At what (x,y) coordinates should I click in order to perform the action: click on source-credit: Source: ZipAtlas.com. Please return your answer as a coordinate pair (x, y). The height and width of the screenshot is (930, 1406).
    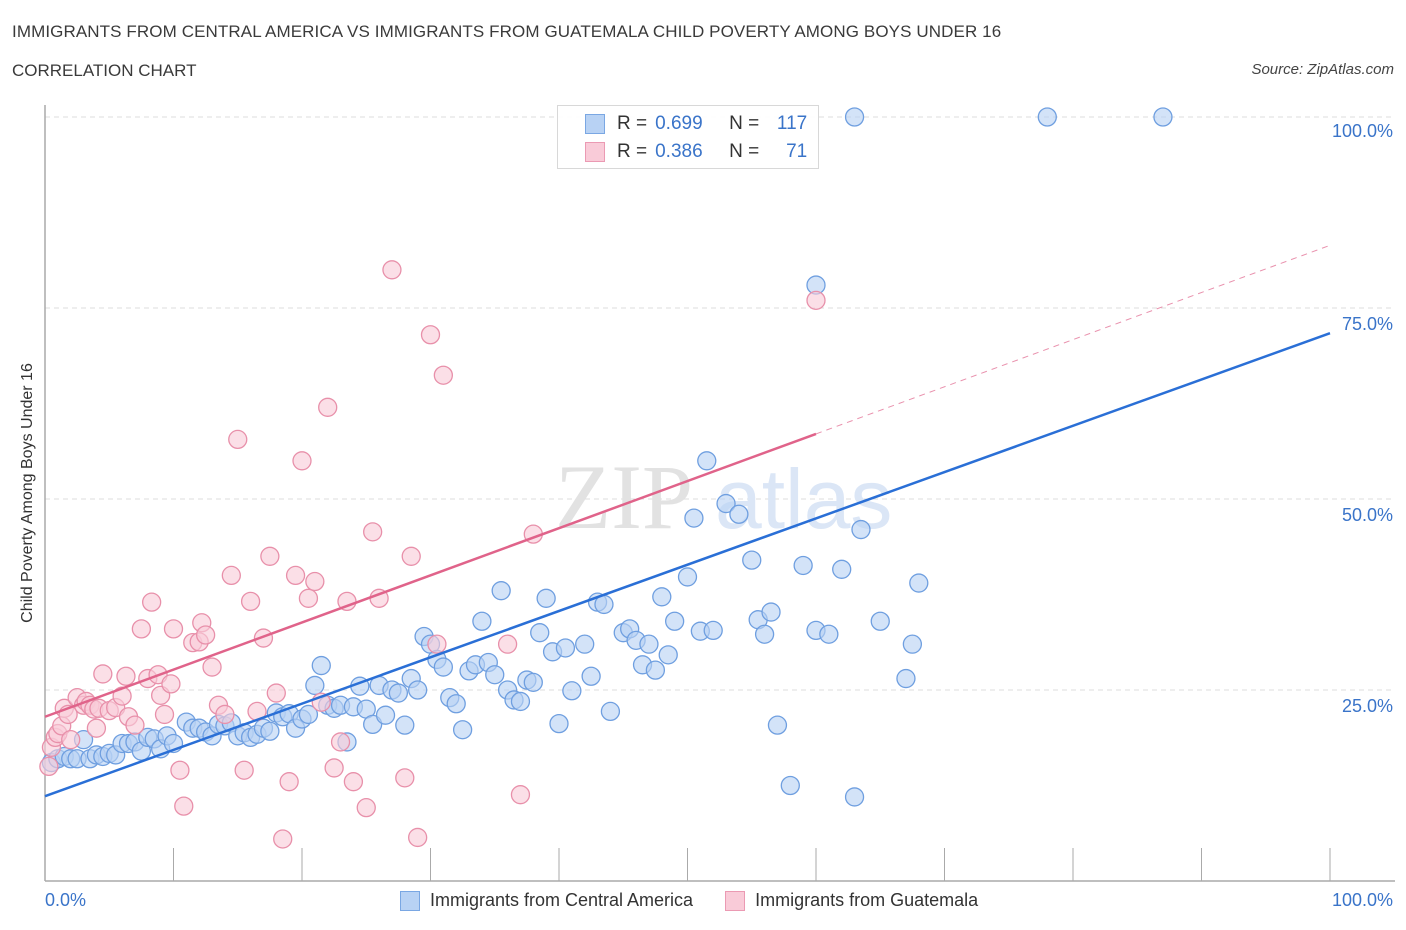
    Looking at the image, I should click on (1322, 69).